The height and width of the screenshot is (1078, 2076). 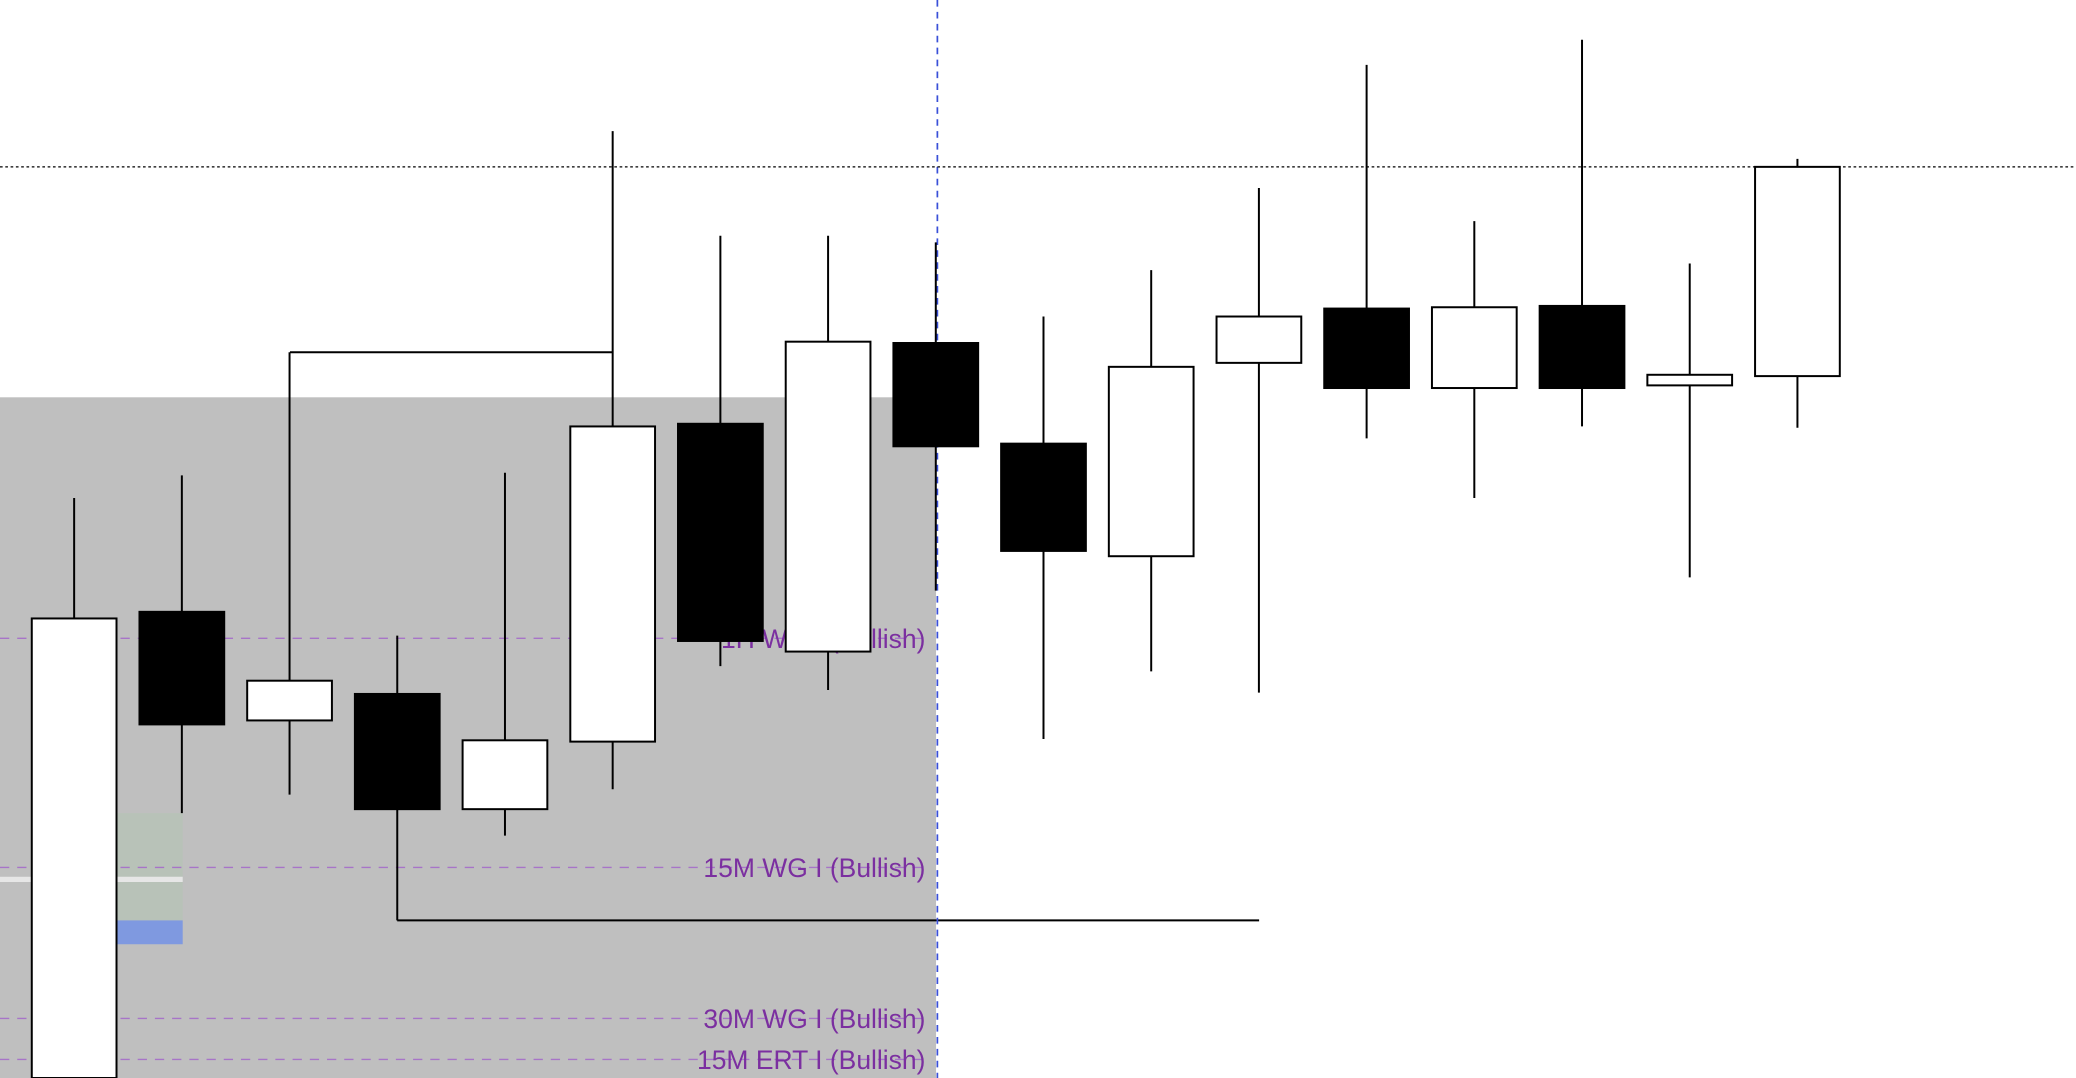 What do you see at coordinates (149, 932) in the screenshot?
I see `zone-blue` at bounding box center [149, 932].